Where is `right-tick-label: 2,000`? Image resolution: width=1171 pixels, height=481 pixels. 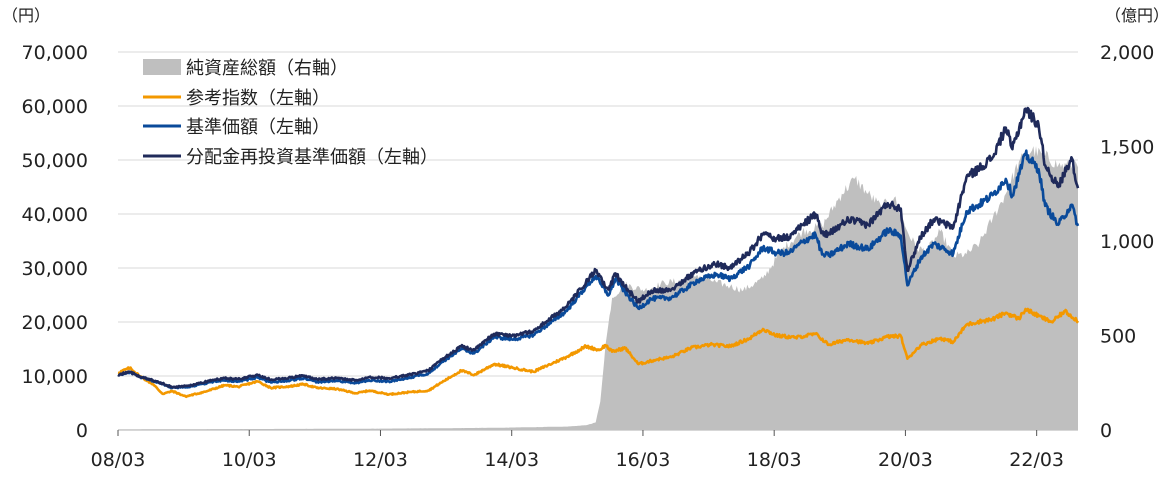 right-tick-label: 2,000 is located at coordinates (1127, 53).